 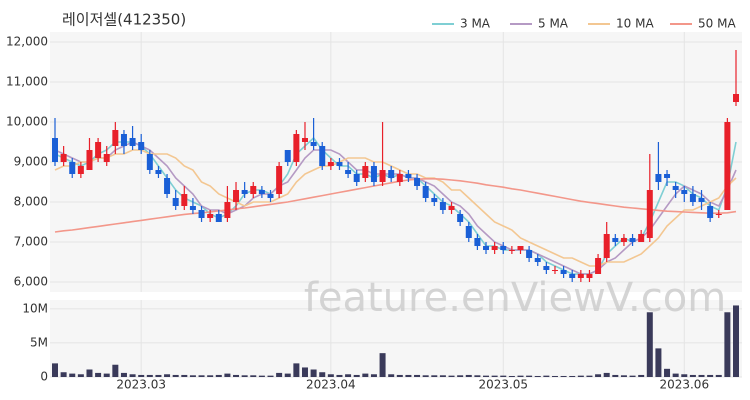 I want to click on y-tick-label: 9,000, so click(x=31, y=162).